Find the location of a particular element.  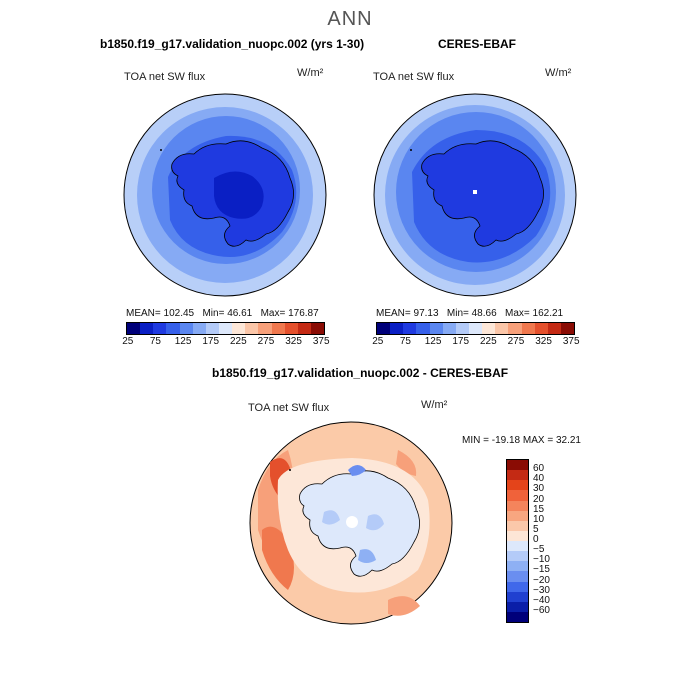

model-min-label: Min= is located at coordinates (213, 313).